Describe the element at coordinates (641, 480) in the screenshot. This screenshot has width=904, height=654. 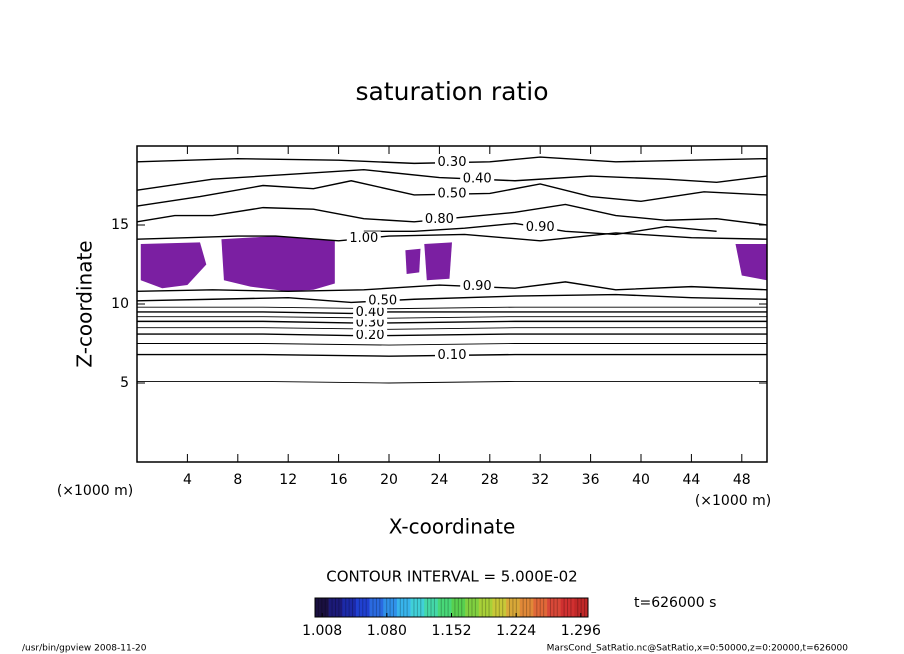
I see `x-tick-label: 40` at that location.